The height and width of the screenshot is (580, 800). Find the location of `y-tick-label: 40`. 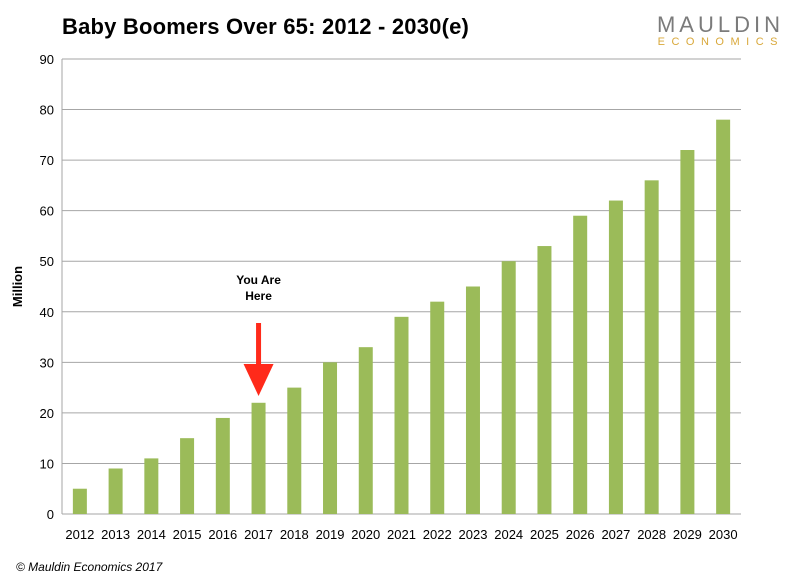

y-tick-label: 40 is located at coordinates (47, 312).